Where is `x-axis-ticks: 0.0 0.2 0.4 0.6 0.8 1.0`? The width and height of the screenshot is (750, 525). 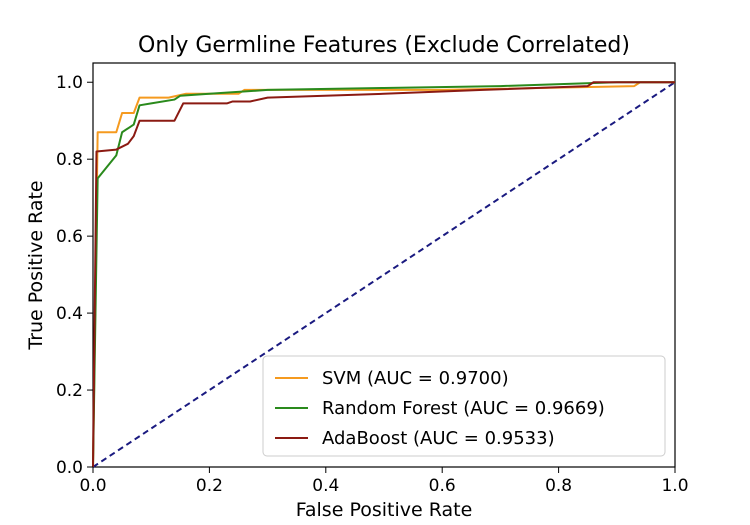
x-axis-ticks: 0.0 0.2 0.4 0.6 0.8 1.0 is located at coordinates (384, 481).